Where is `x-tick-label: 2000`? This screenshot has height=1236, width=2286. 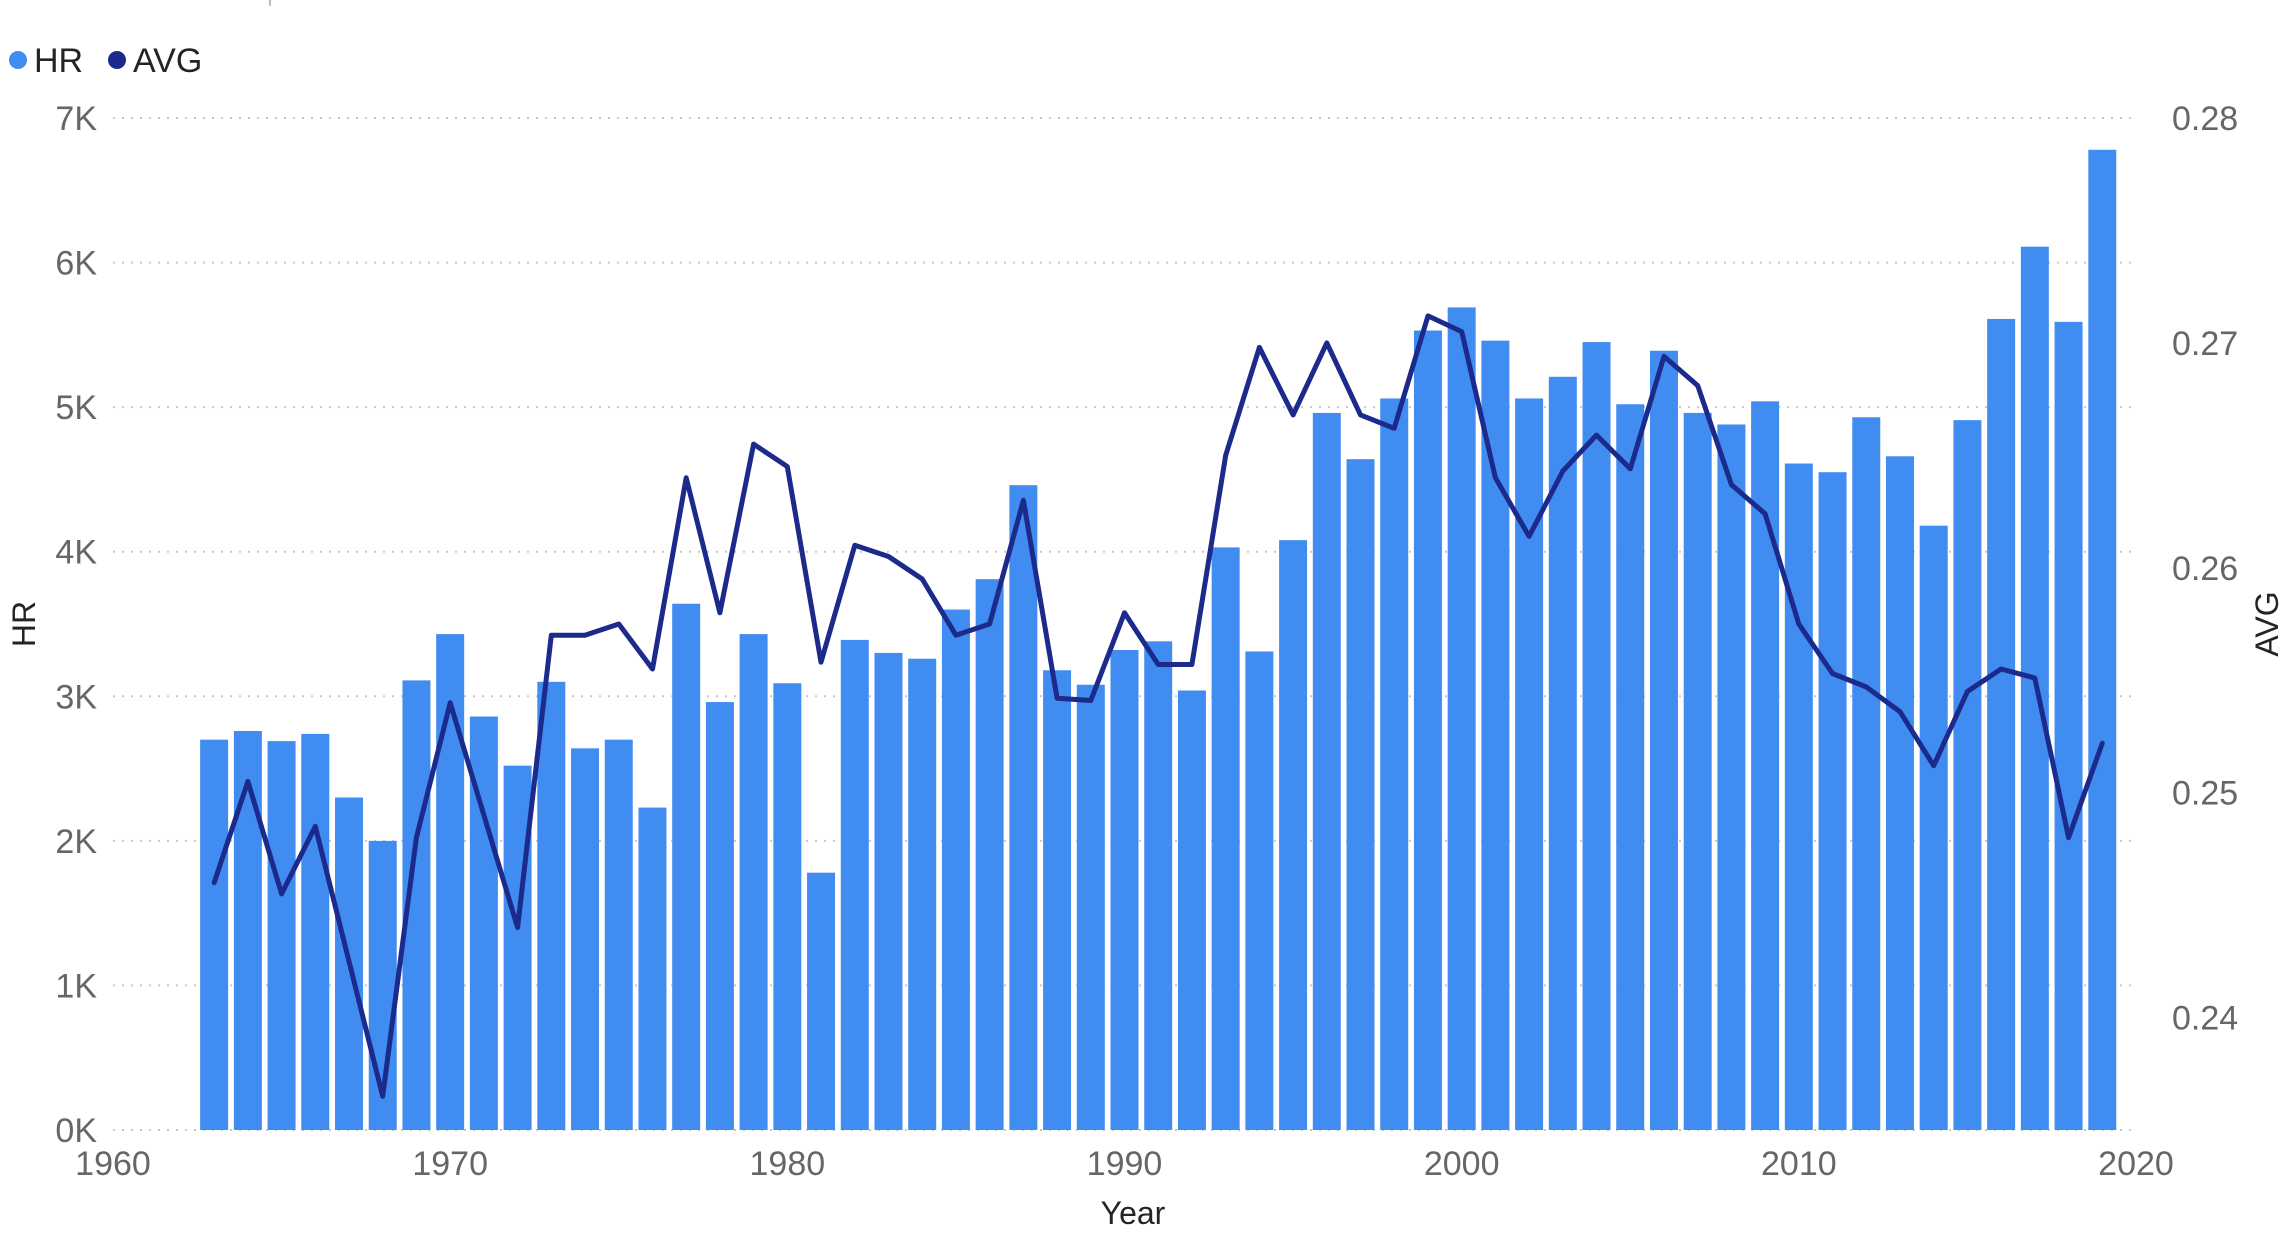 x-tick-label: 2000 is located at coordinates (1462, 1164).